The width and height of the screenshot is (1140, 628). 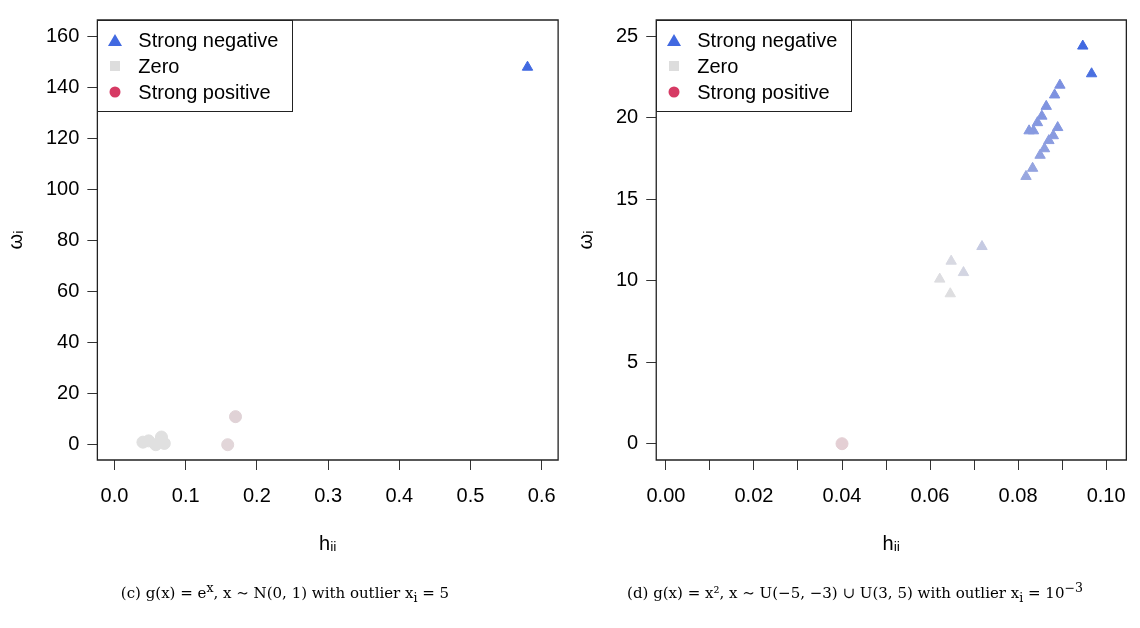 I want to click on y-tick-label: 100, so click(x=62, y=188).